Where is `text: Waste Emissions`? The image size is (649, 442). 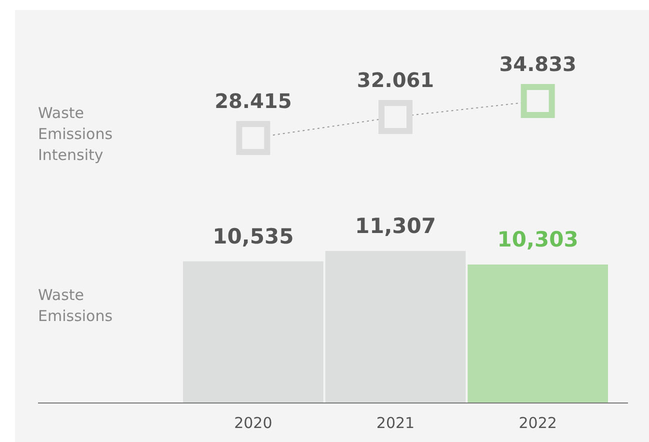
text: Waste Emissions is located at coordinates (75, 305).